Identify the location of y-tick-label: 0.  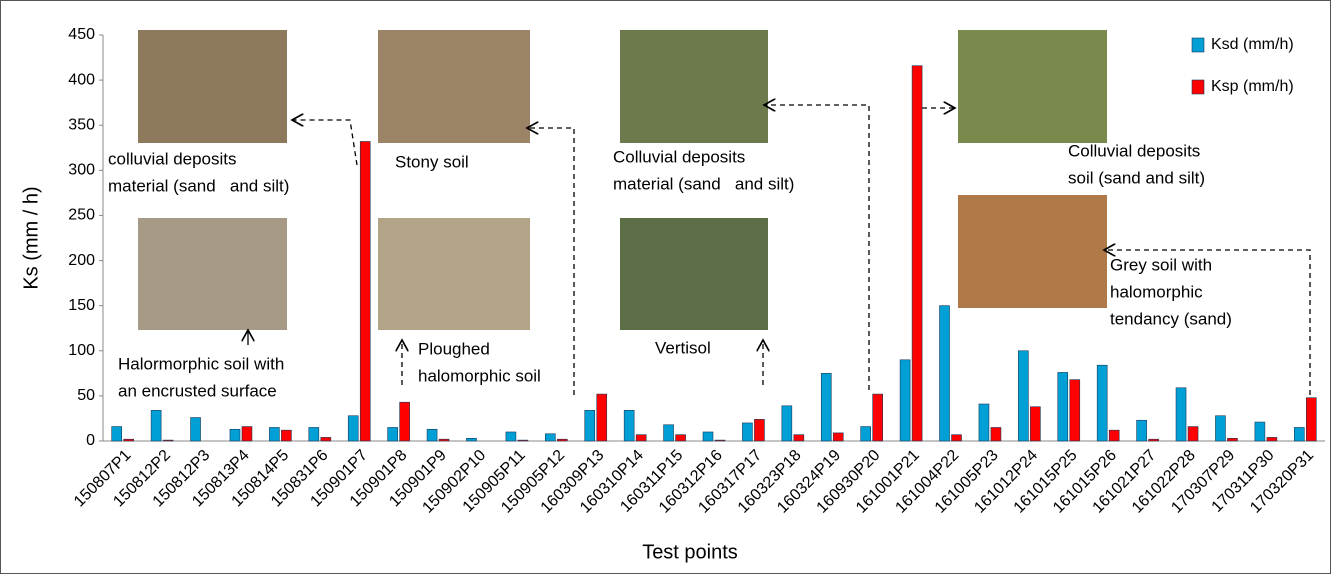
(90, 440).